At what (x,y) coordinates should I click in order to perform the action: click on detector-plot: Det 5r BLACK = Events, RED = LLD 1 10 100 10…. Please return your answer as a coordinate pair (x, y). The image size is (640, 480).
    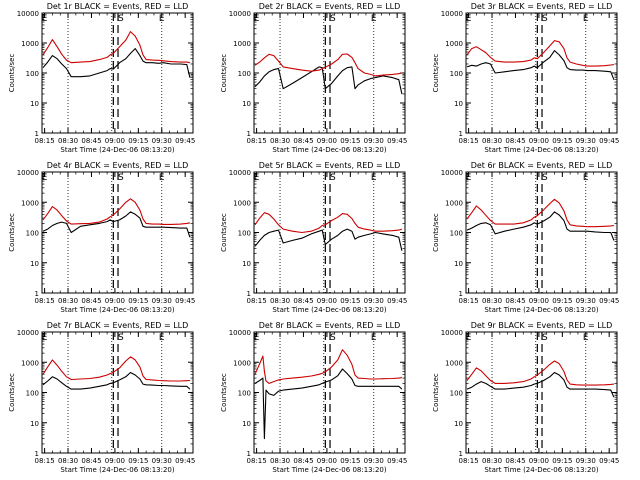
    Looking at the image, I should click on (313, 237).